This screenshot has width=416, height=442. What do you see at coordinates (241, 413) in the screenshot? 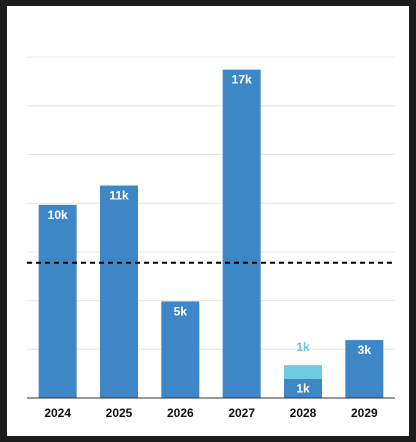
I see `x-tick-label-2027: 2027` at bounding box center [241, 413].